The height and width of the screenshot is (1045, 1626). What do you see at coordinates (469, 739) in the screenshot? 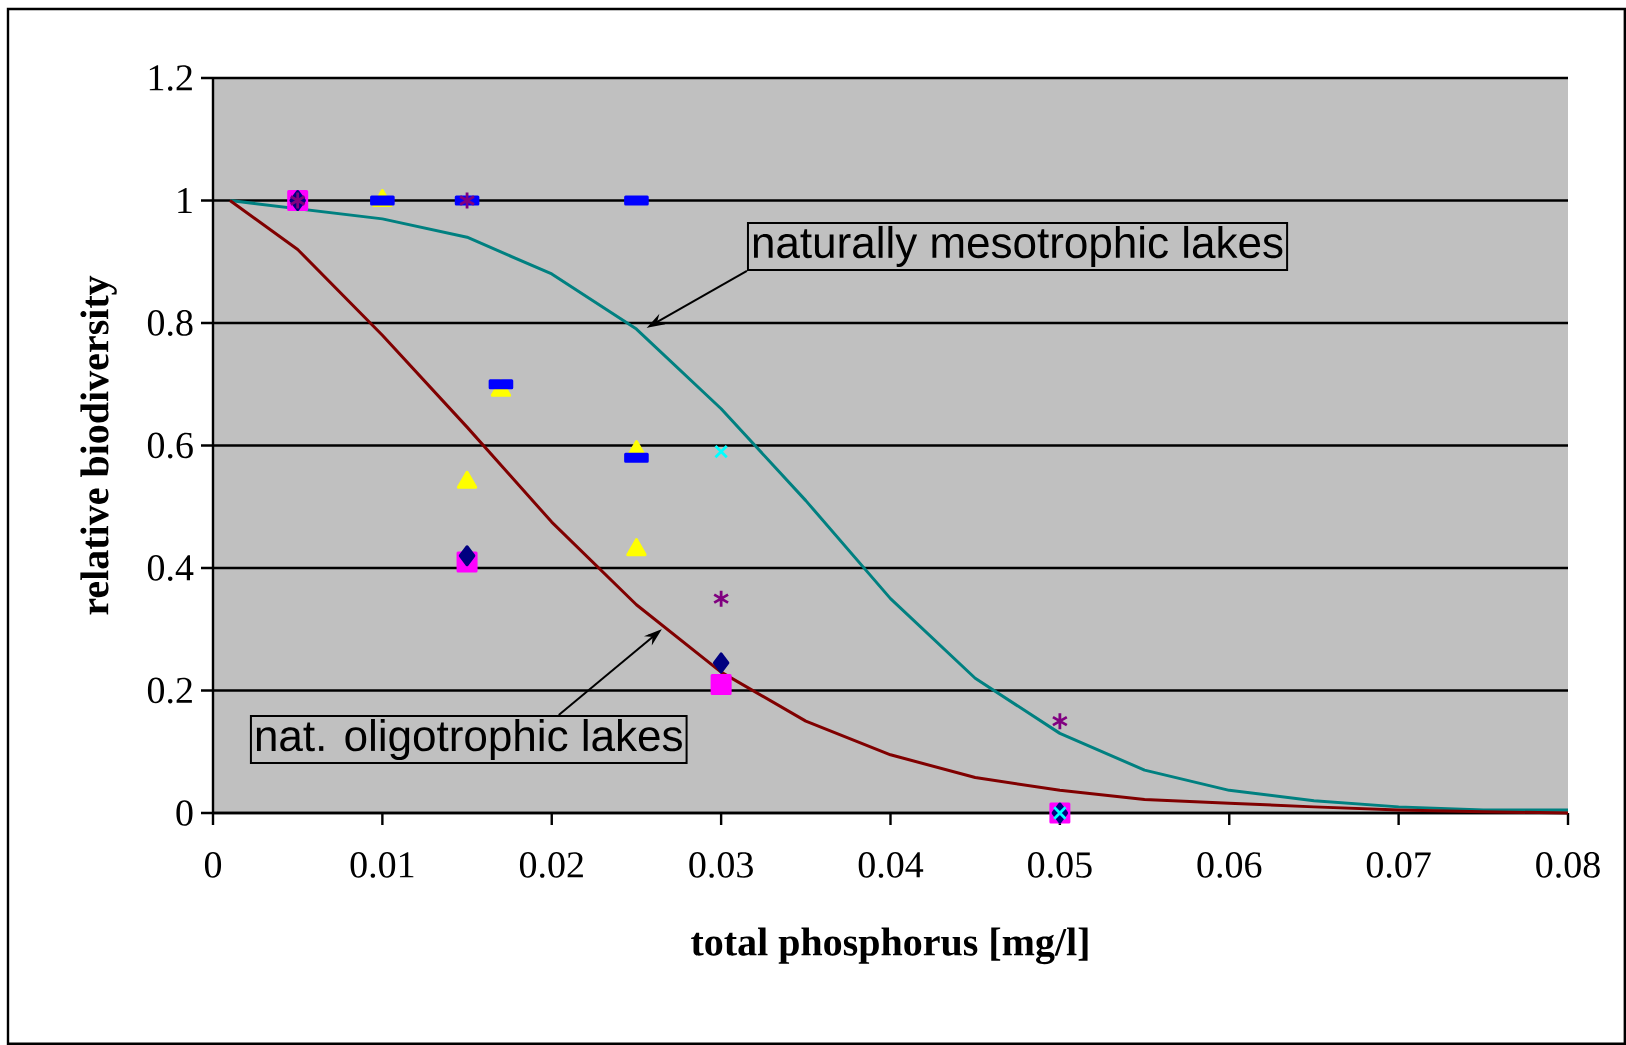
I see `annotation: nat. oligotrophic lakes` at bounding box center [469, 739].